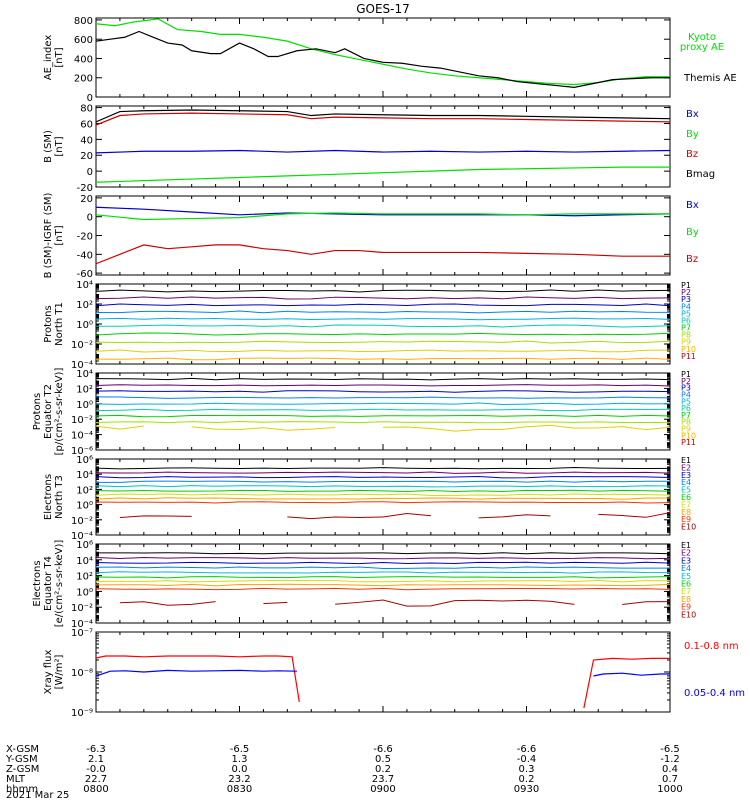 This screenshot has width=750, height=800. Describe the element at coordinates (686, 599) in the screenshot. I see `legend-label: E8` at that location.